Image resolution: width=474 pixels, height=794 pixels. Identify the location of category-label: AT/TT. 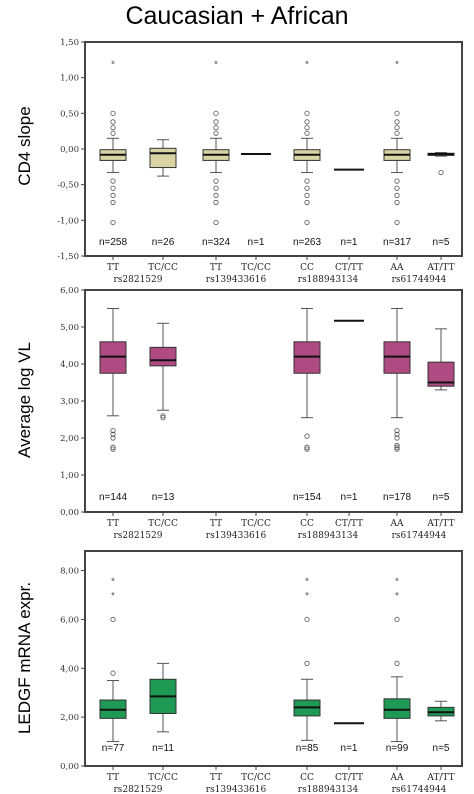
(440, 268).